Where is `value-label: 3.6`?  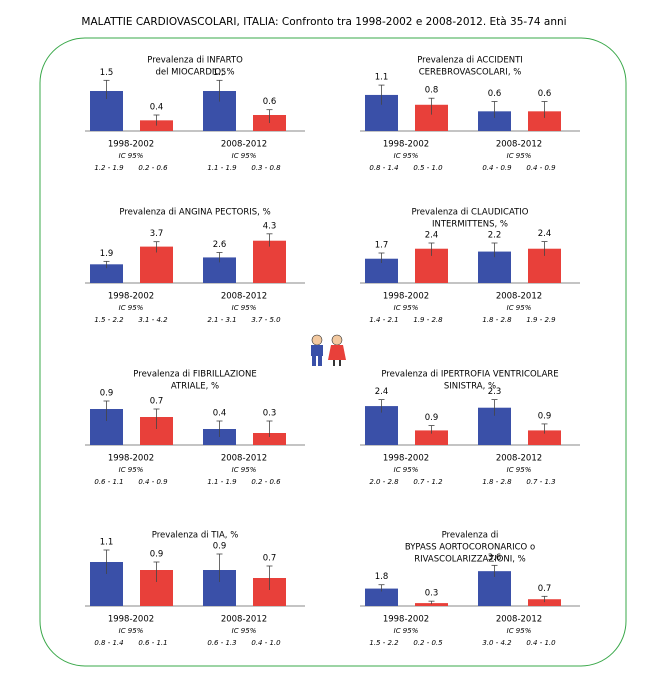
value-label: 3.6 is located at coordinates (495, 558).